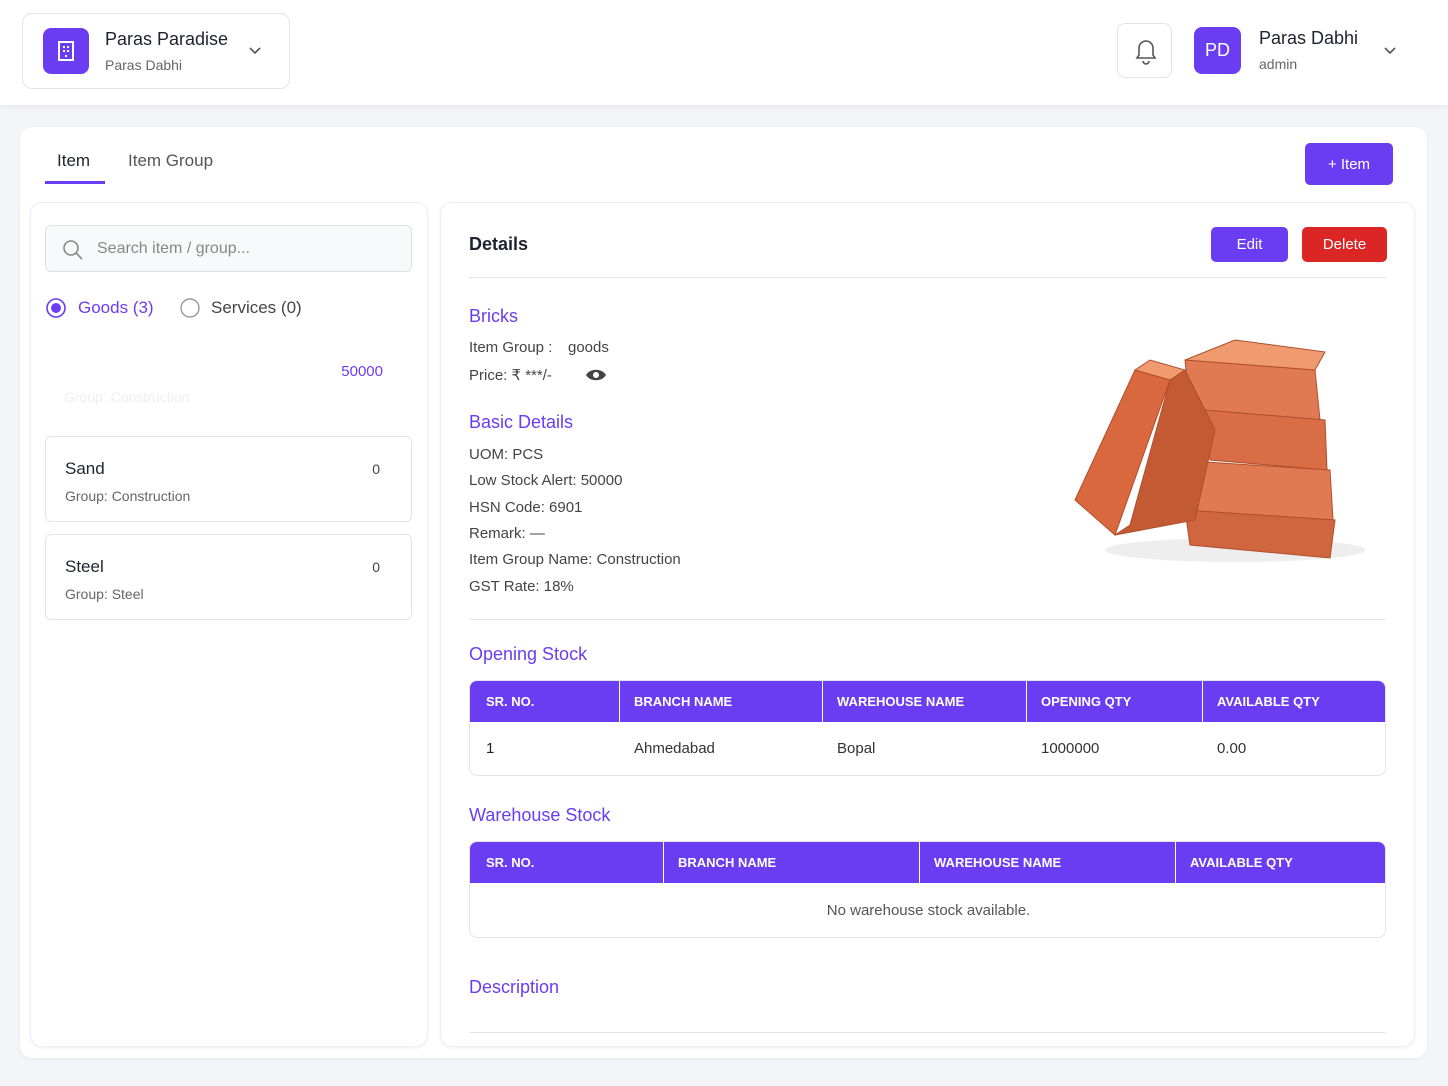  I want to click on tab-active: Item, so click(74, 160).